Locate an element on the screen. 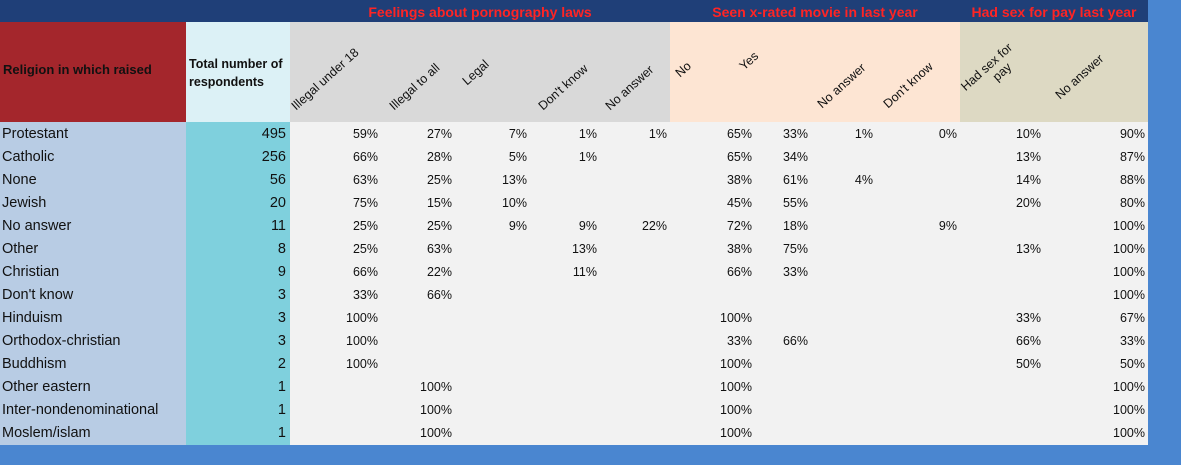 This screenshot has width=1181, height=465. pct-cell-dont-know: 13% is located at coordinates (584, 249).